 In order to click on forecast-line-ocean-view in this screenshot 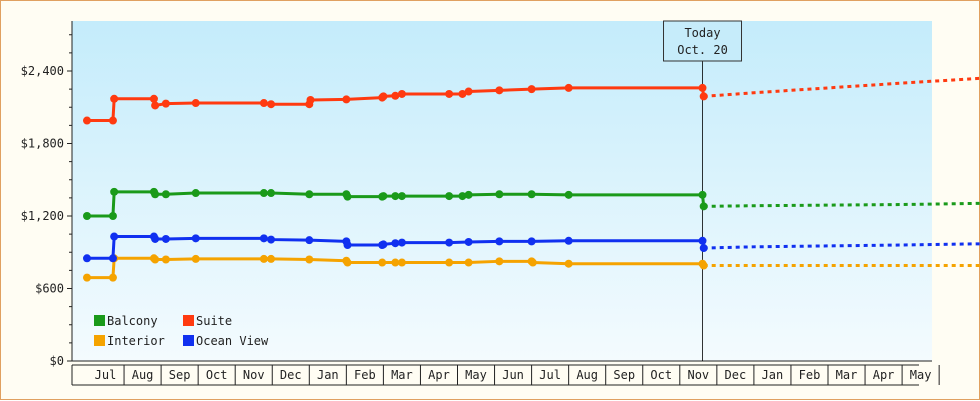, I will do `click(841, 246)`.